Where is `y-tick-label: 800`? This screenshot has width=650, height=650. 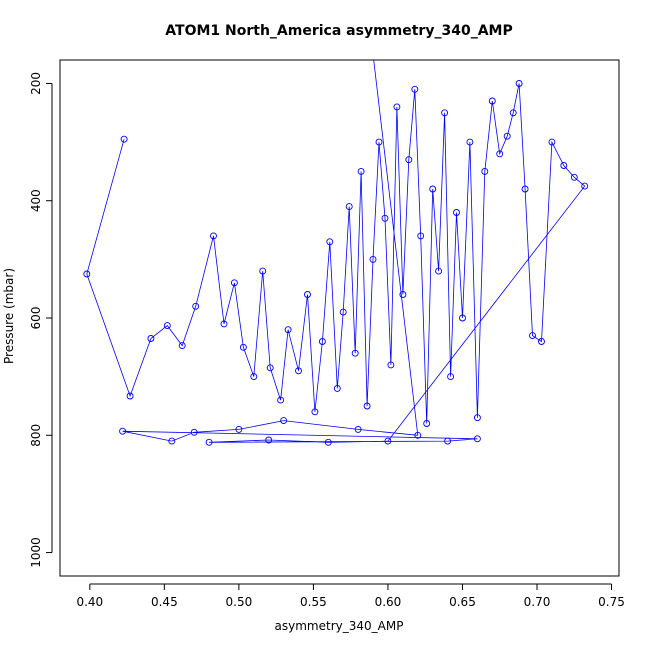
y-tick-label: 800 is located at coordinates (36, 435).